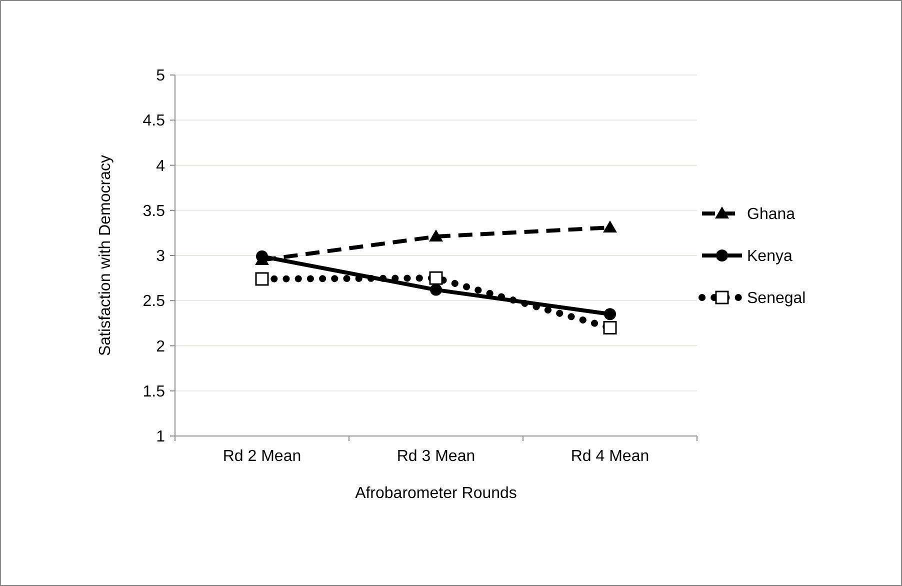 This screenshot has width=902, height=586. I want to click on y-tick-label: 4, so click(161, 166).